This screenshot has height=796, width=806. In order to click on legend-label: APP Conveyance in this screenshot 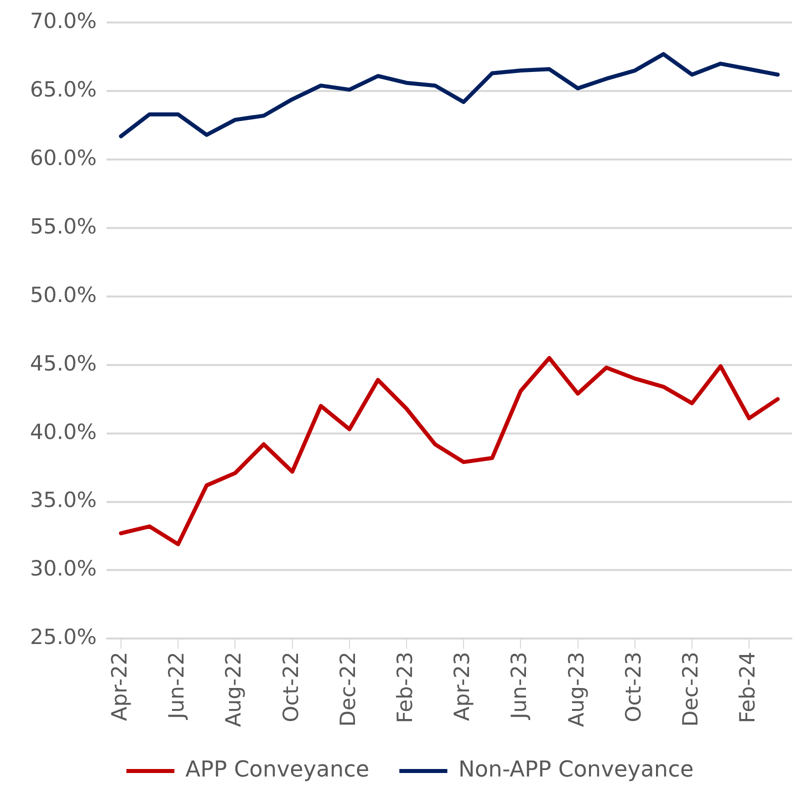, I will do `click(277, 770)`.